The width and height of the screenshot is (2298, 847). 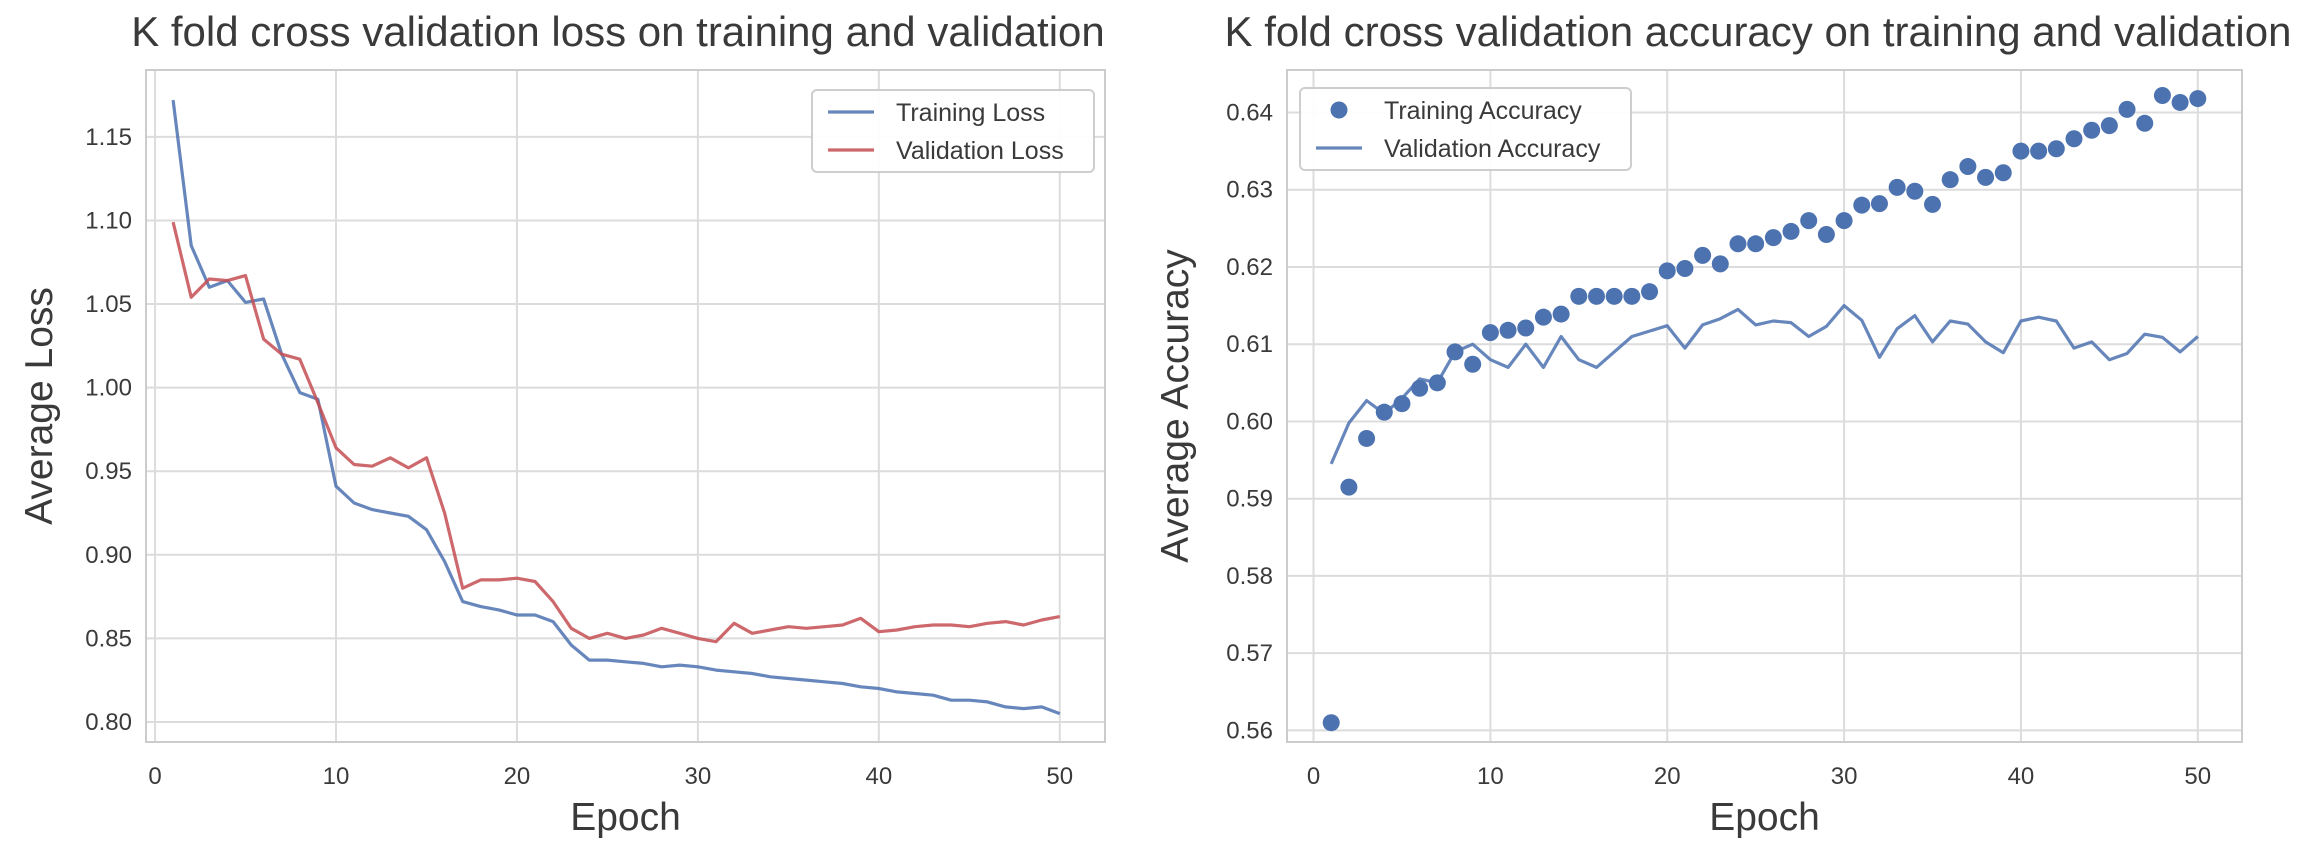 I want to click on chart1-legend-label: Training Loss, so click(x=970, y=113).